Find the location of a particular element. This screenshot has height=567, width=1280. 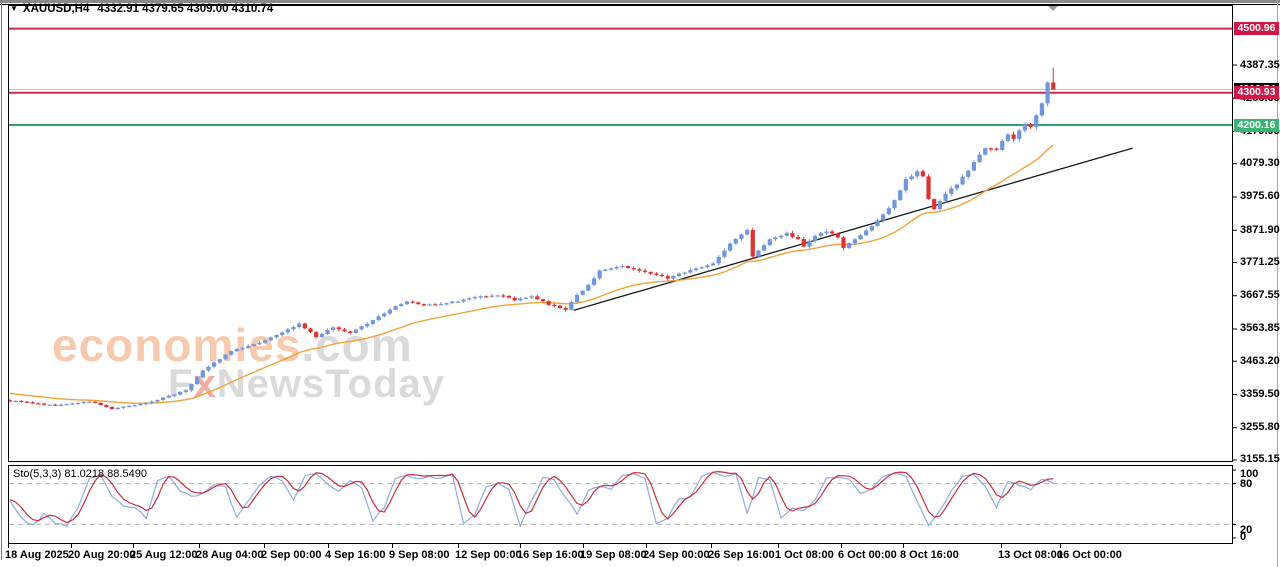

watermark-domain-text: .com is located at coordinates (357, 345).